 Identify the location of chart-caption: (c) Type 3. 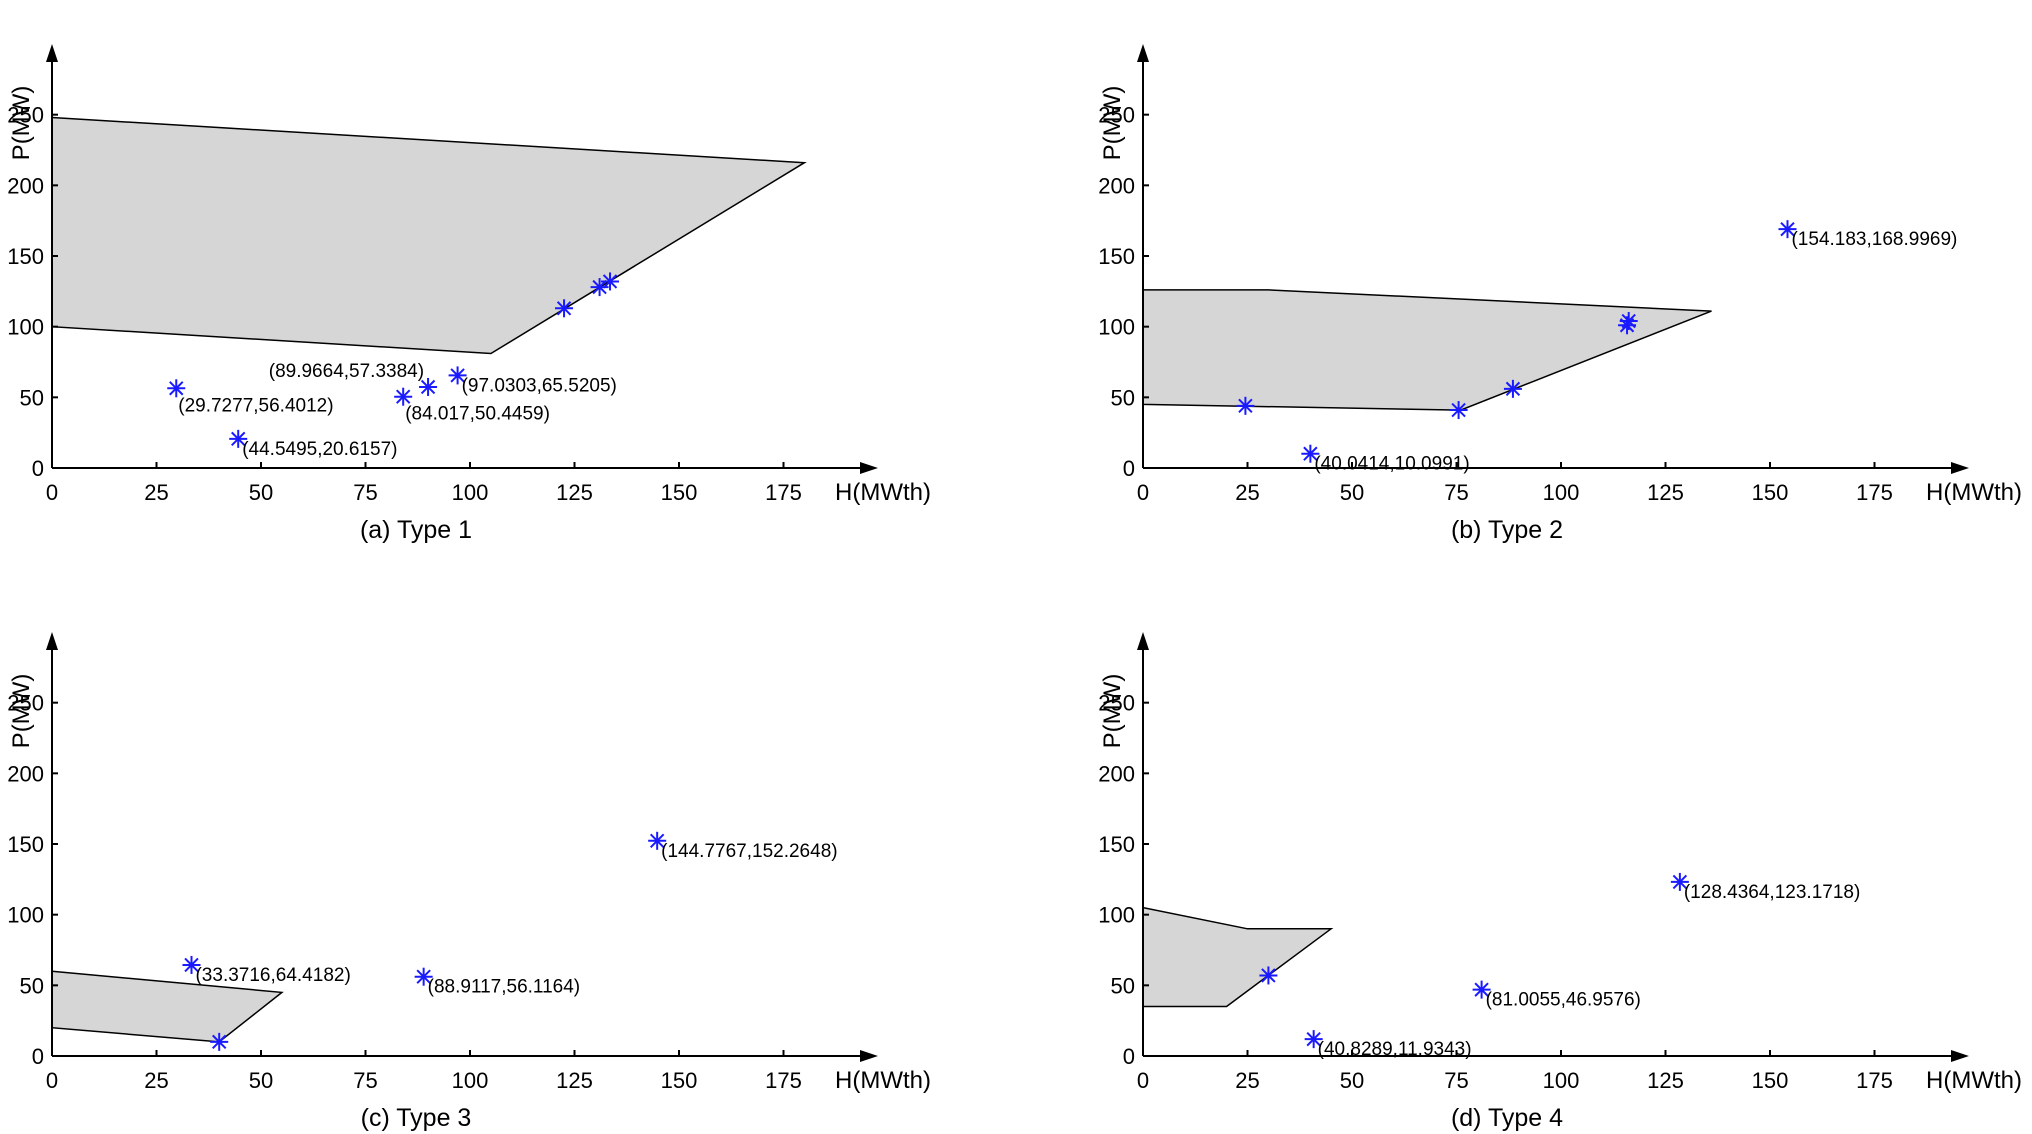
(416, 1118).